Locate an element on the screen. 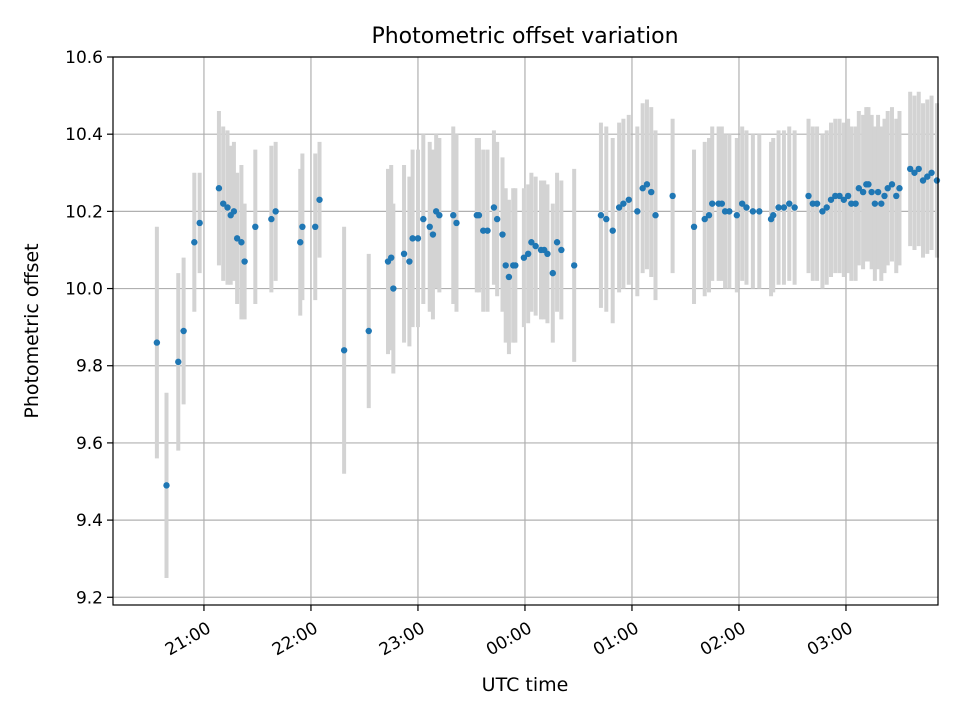 Image resolution: width=960 pixels, height=724 pixels. y-tick-label: 9.6 is located at coordinates (89, 444).